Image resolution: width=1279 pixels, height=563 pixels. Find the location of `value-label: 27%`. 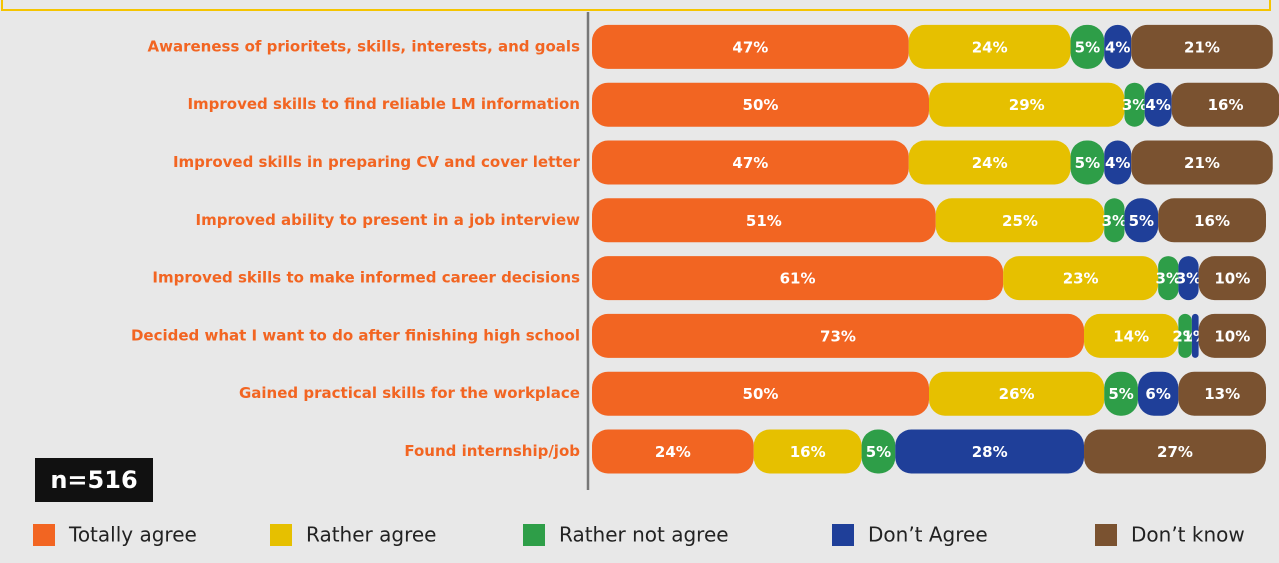

value-label: 27% is located at coordinates (1175, 452).